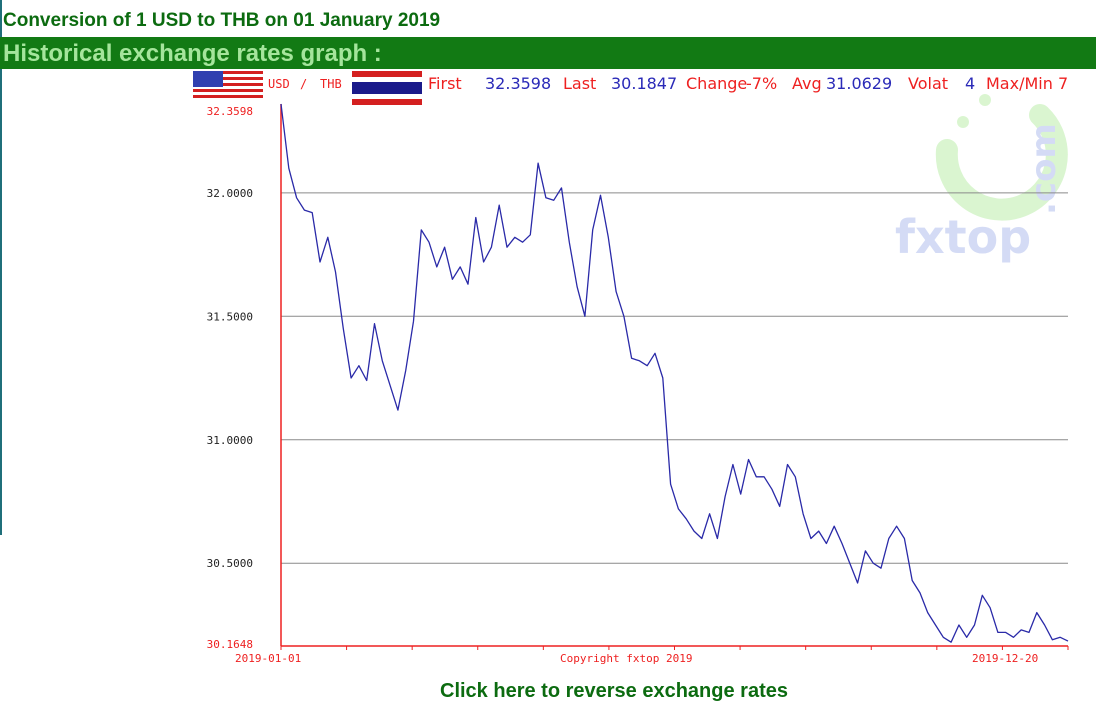 The width and height of the screenshot is (1096, 721). I want to click on avg-value: 31.0629, so click(859, 83).